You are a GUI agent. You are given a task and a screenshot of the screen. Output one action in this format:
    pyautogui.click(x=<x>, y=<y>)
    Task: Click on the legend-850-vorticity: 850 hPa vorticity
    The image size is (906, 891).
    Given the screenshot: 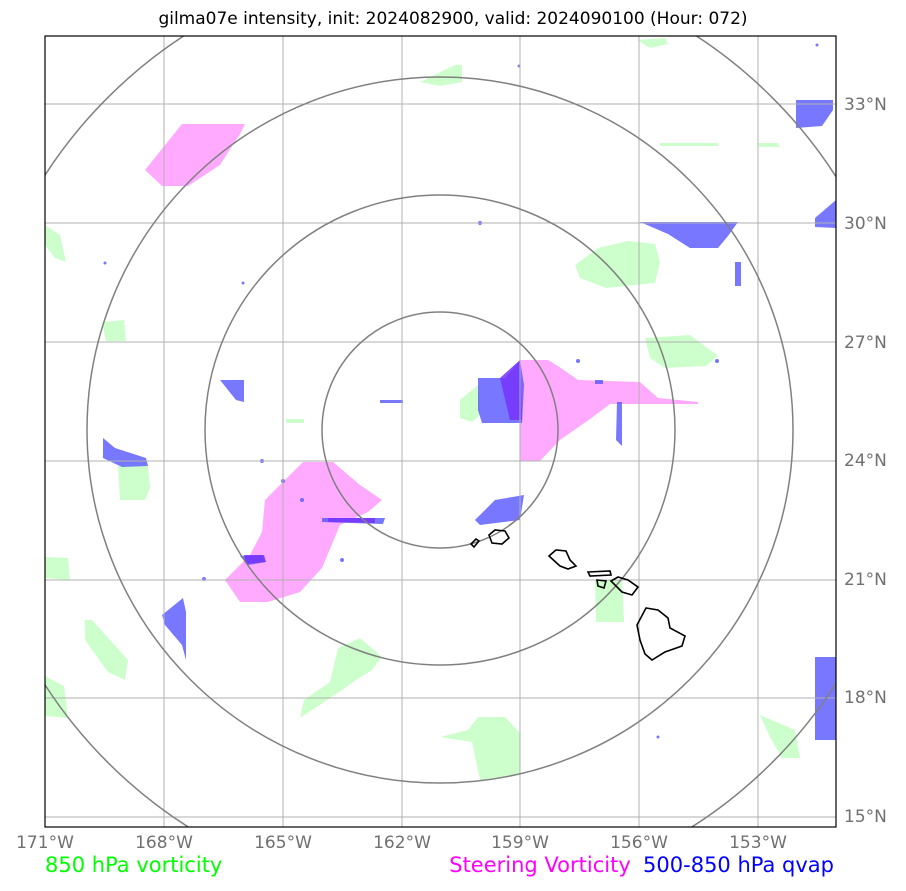 What is the action you would take?
    pyautogui.click(x=134, y=865)
    